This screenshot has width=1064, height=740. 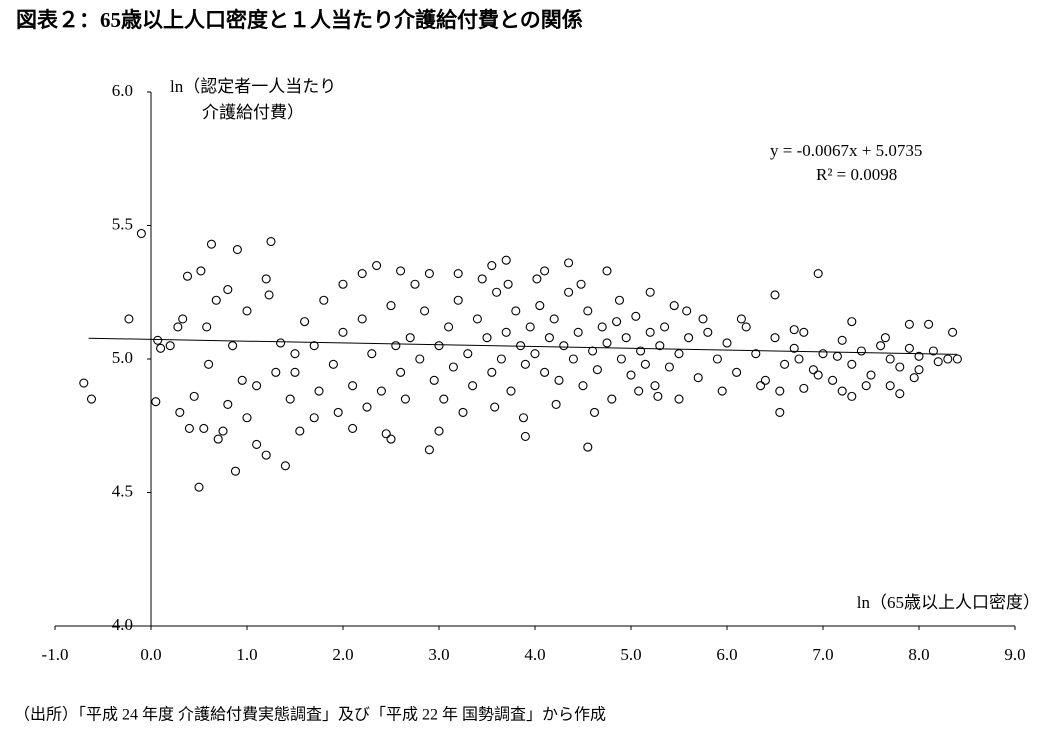 What do you see at coordinates (438, 654) in the screenshot?
I see `x-tick-label: 3.0` at bounding box center [438, 654].